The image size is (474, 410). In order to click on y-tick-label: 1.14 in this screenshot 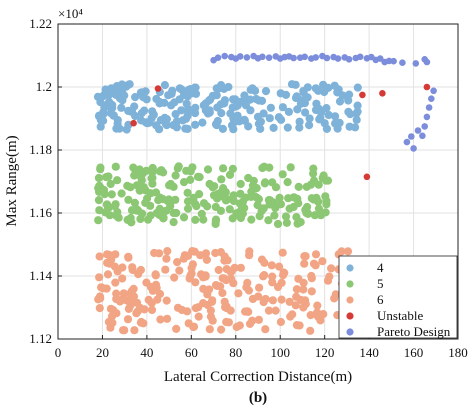, I will do `click(40, 275)`.